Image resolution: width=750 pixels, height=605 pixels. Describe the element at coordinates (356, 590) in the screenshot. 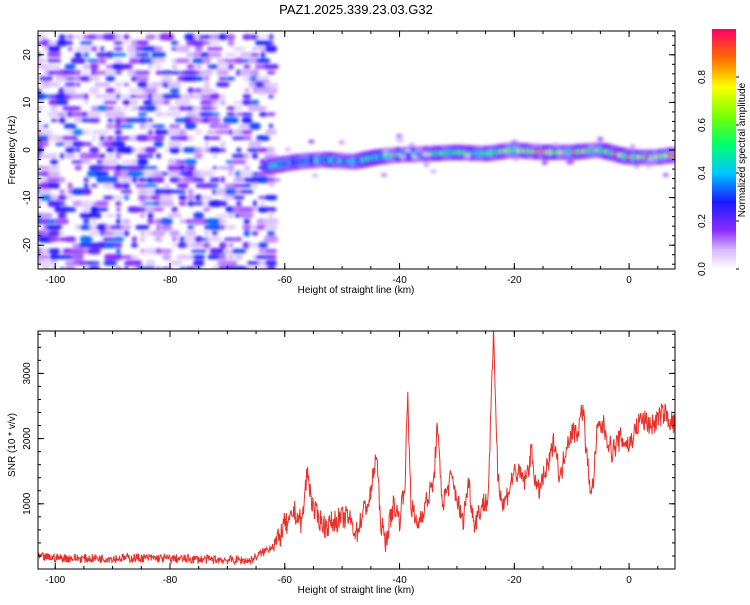

I see `snr-x-axis-label: Height of straight line (km)` at that location.